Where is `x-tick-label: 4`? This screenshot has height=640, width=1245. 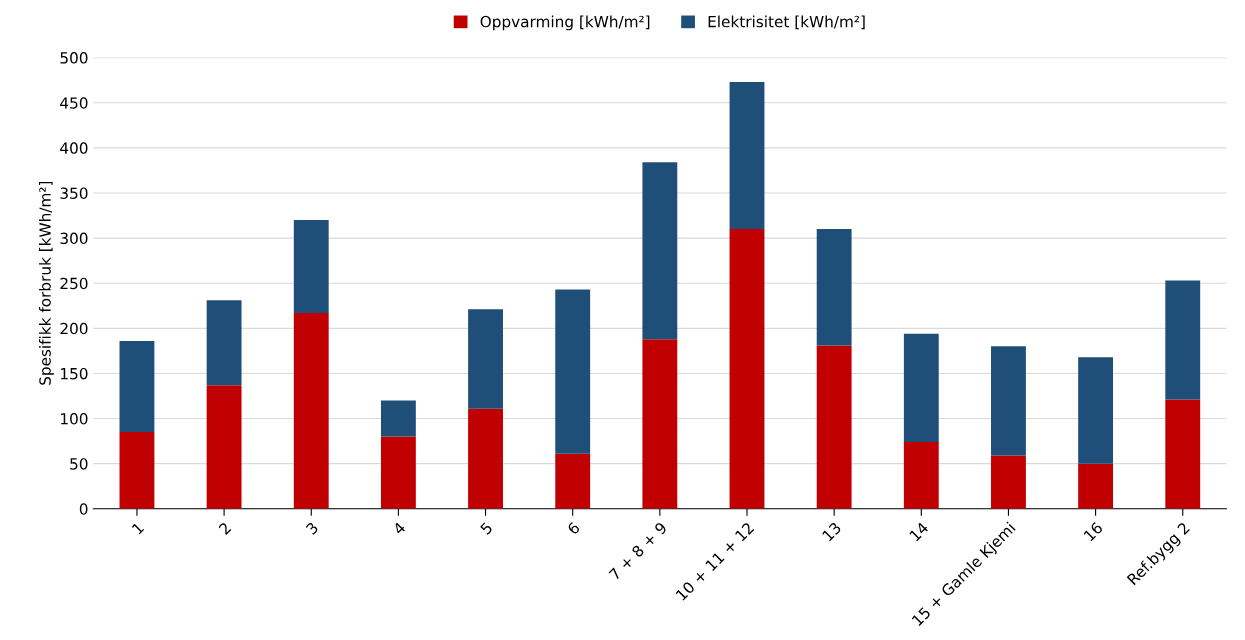
x-tick-label: 4 is located at coordinates (399, 528).